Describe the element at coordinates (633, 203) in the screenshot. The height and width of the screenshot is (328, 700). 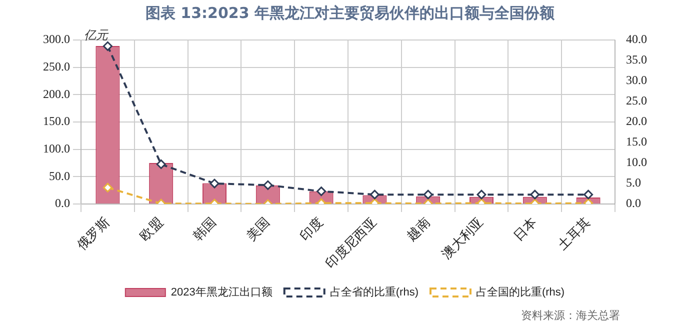
I see `y2-tick-label: 0.0` at that location.